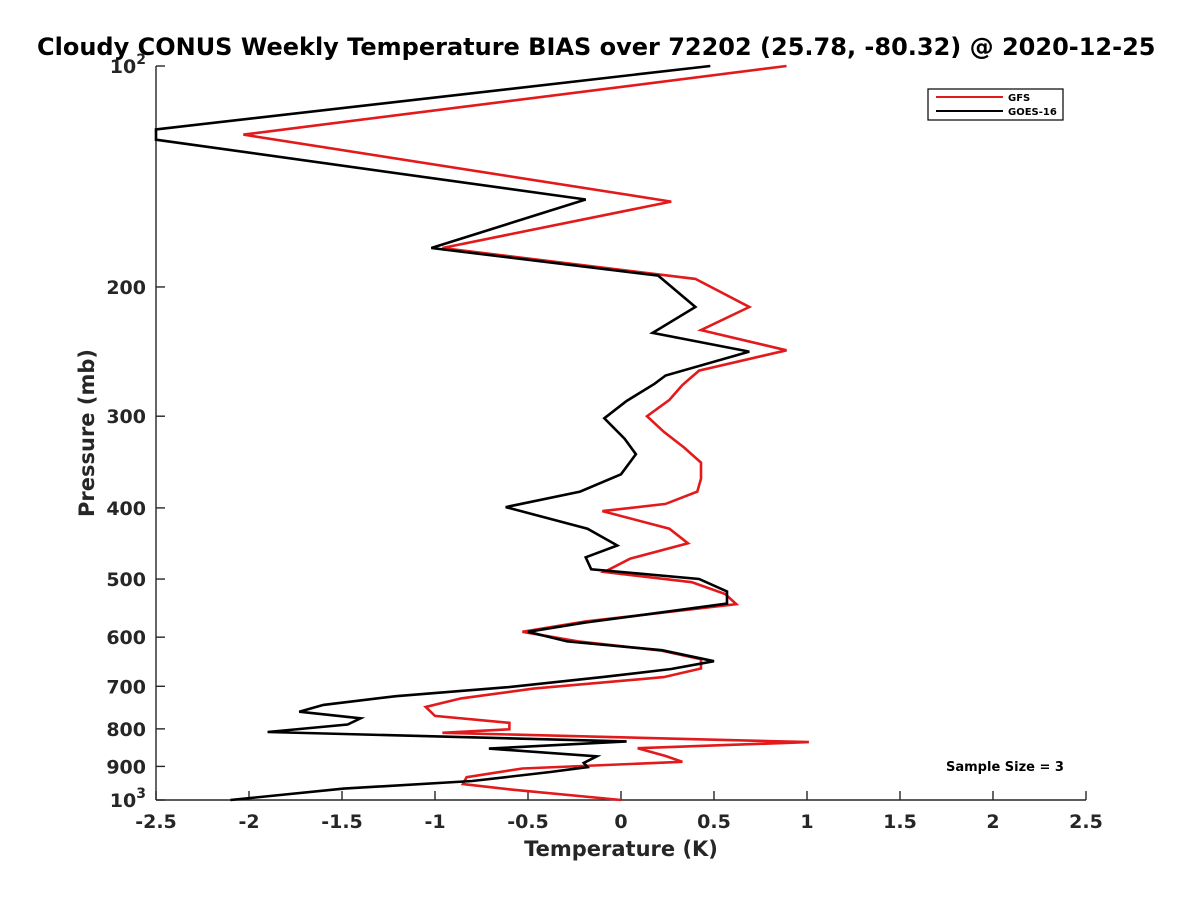  I want to click on legend-label-goes16: GOES-16, so click(1032, 112).